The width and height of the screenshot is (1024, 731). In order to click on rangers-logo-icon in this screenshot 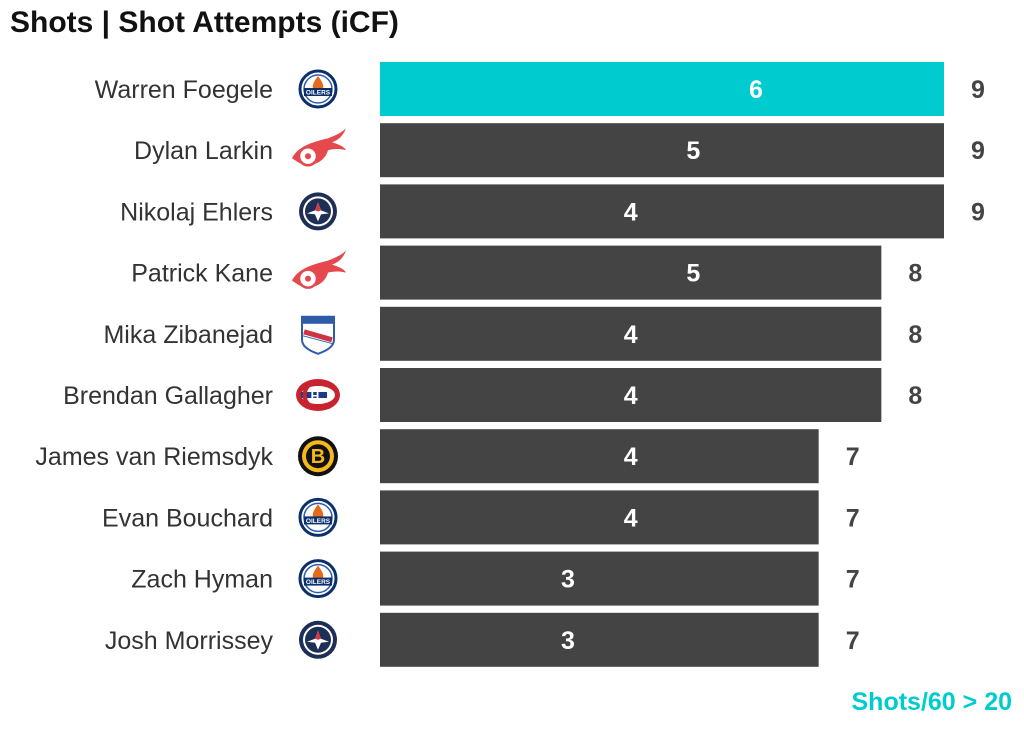, I will do `click(318, 335)`.